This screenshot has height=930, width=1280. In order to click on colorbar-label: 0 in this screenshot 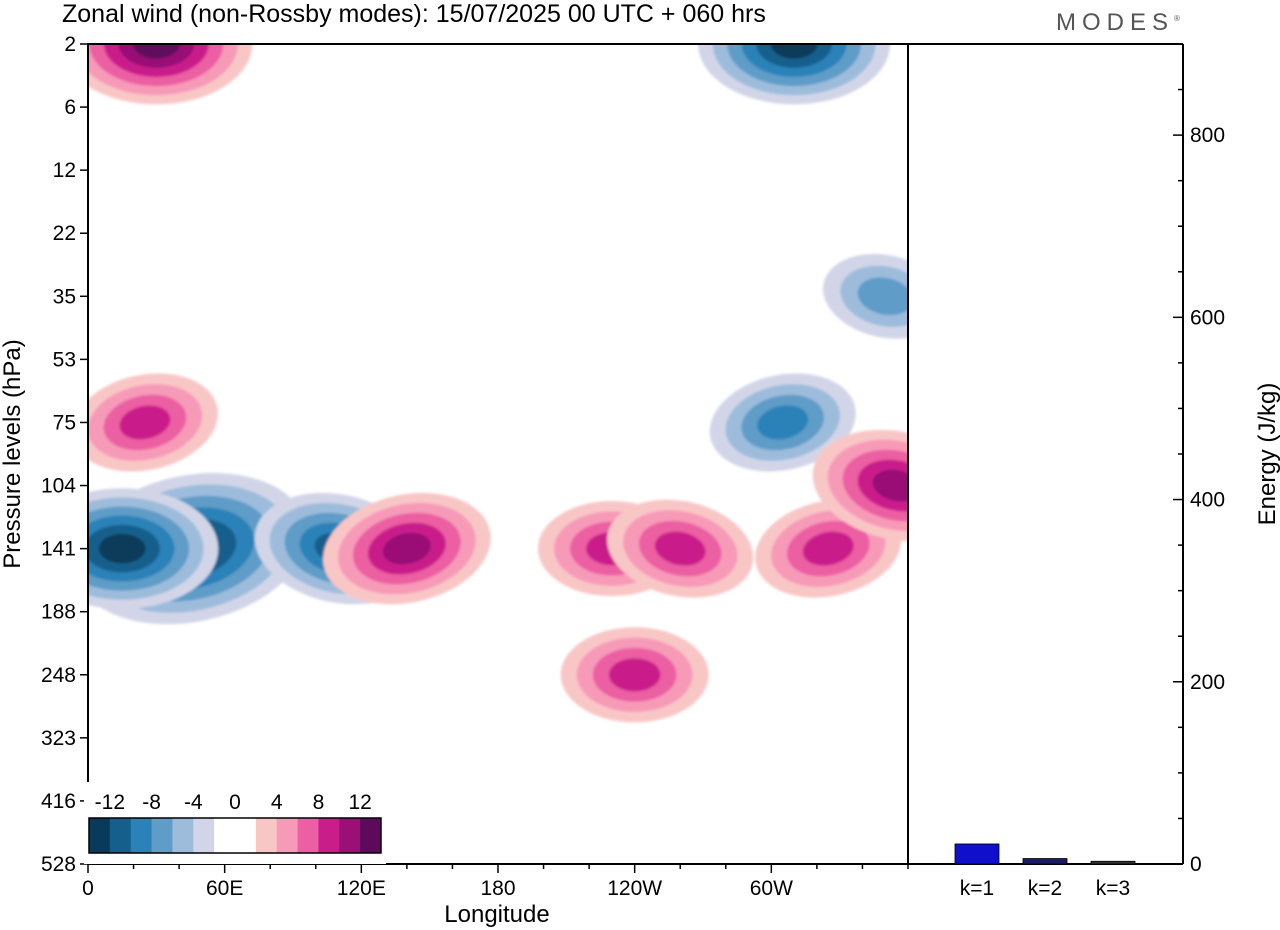, I will do `click(235, 802)`.